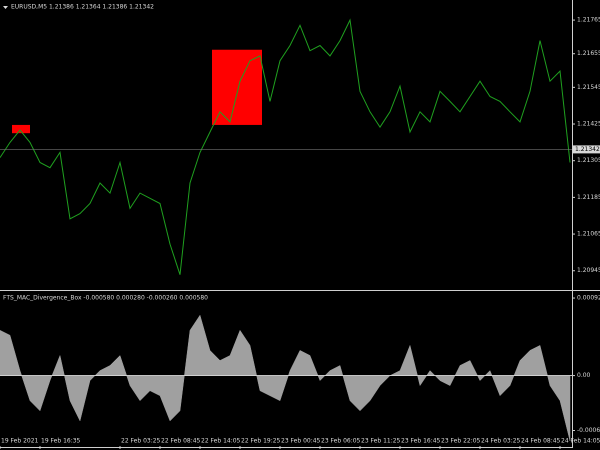 This screenshot has width=600, height=450. Describe the element at coordinates (588, 20) in the screenshot. I see `y-tick-label: 1.21765` at that location.